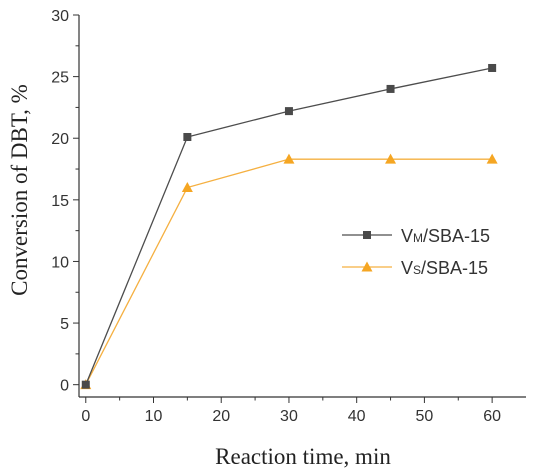  I want to click on x-tick-label: 30, so click(289, 416).